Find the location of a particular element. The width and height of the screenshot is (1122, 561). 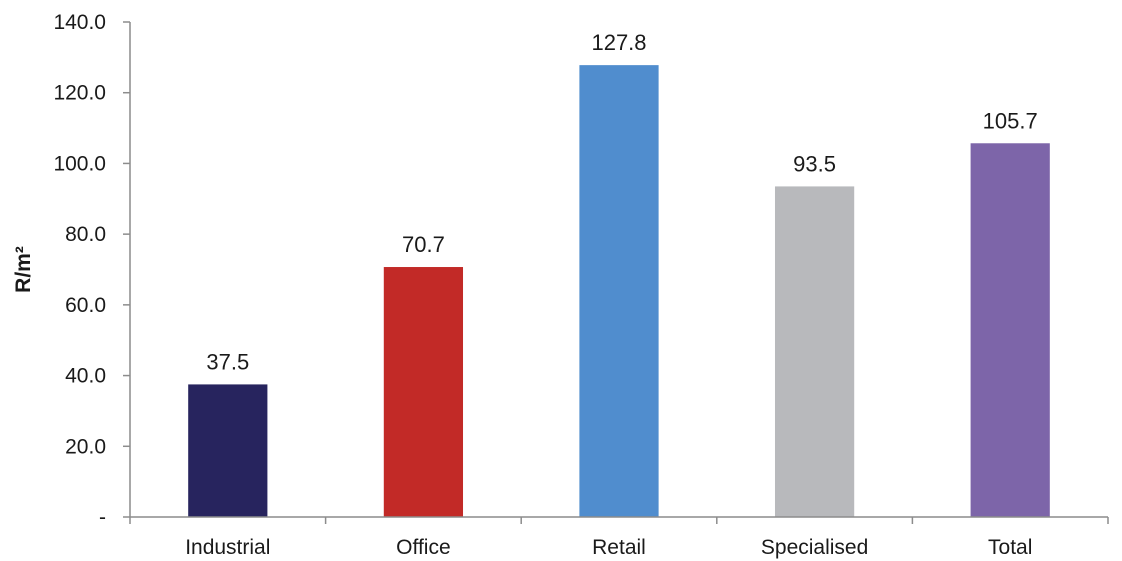

y-tick-label: 100.0 is located at coordinates (79, 163).